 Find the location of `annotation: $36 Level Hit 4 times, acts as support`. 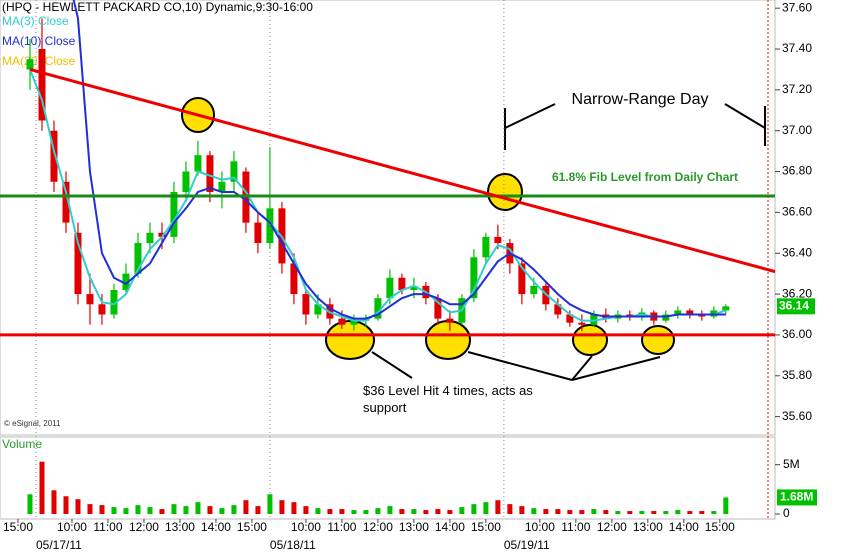

annotation: $36 Level Hit 4 times, acts as support is located at coordinates (448, 399).